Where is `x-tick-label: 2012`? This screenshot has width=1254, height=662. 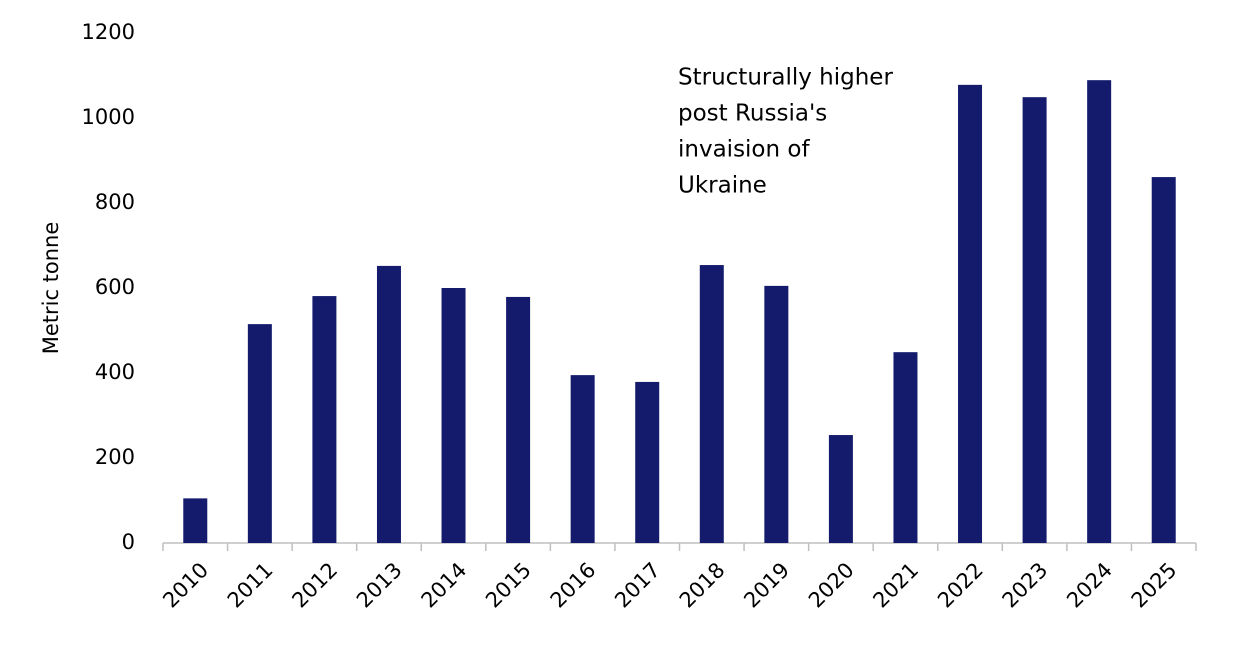 x-tick-label: 2012 is located at coordinates (314, 585).